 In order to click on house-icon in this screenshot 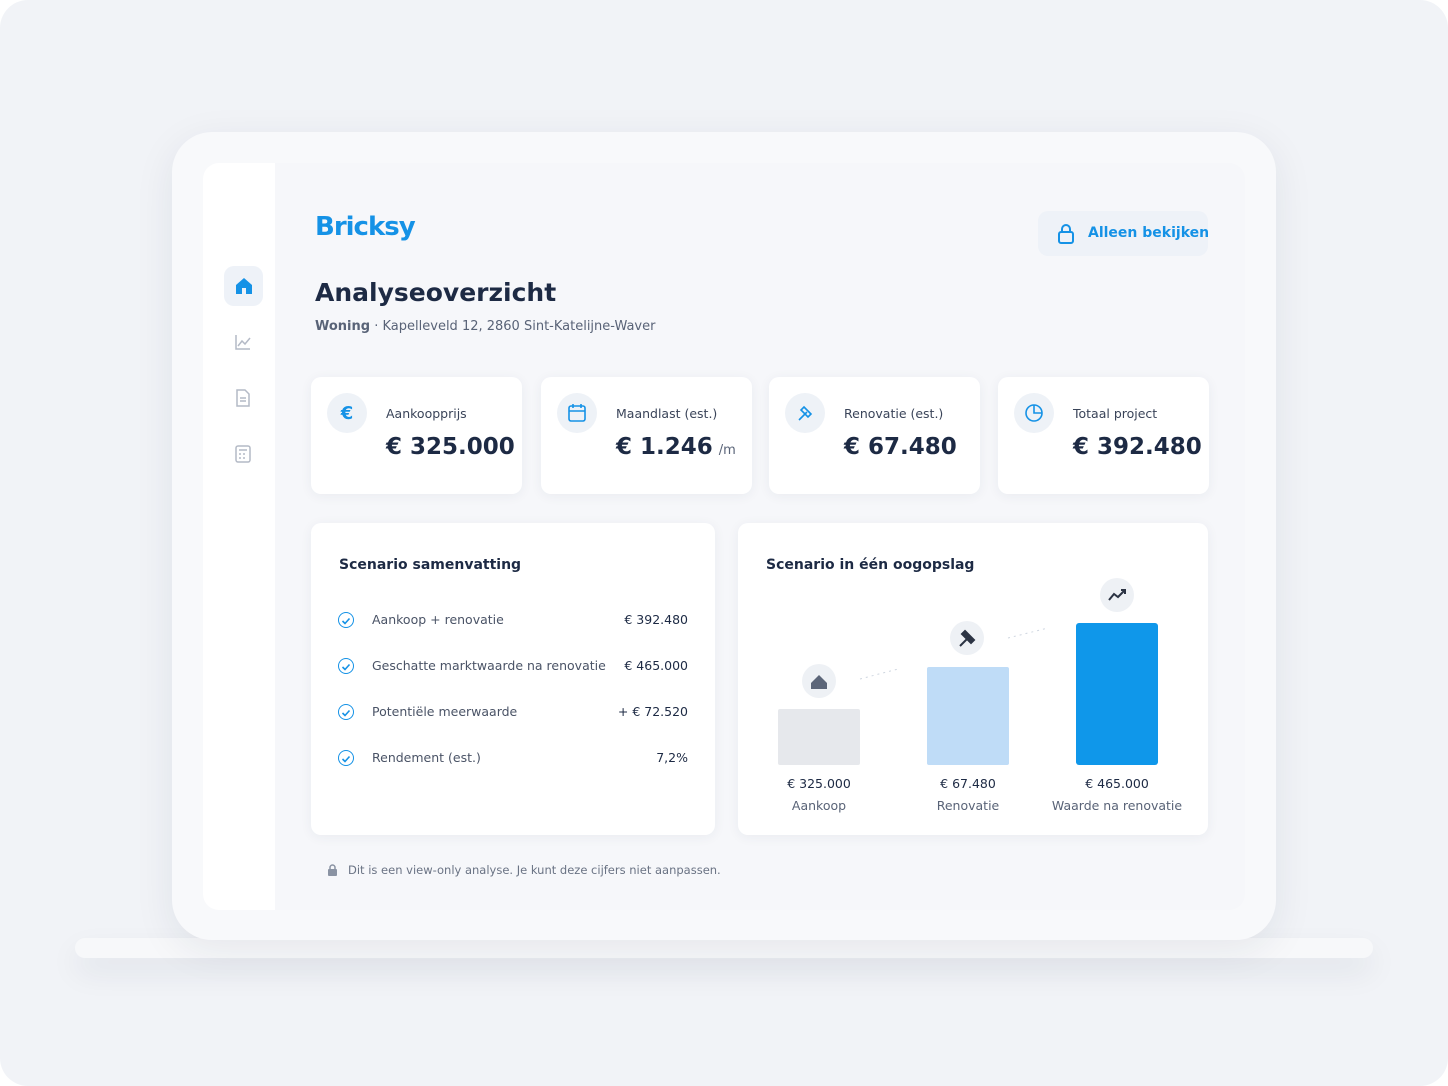, I will do `click(819, 682)`.